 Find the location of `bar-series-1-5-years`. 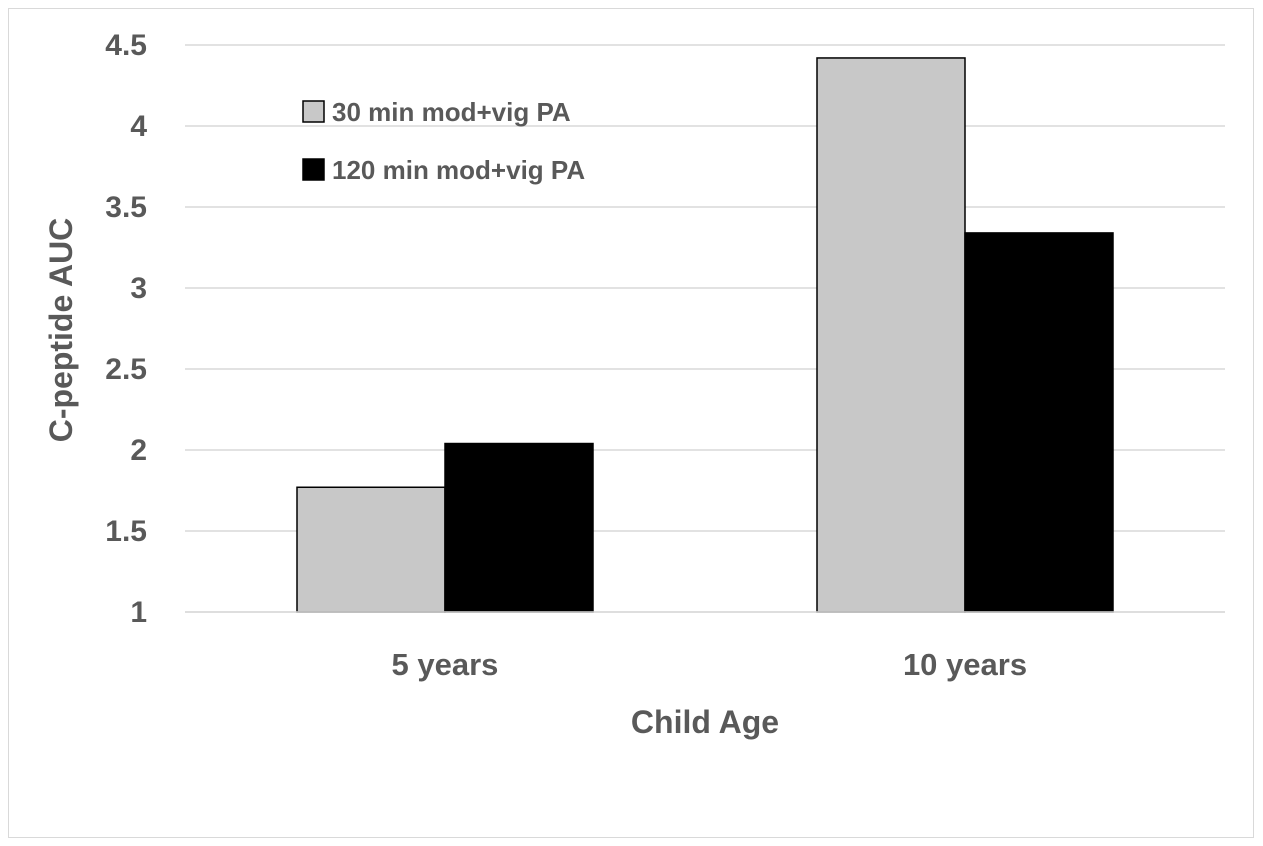

bar-series-1-5-years is located at coordinates (371, 549).